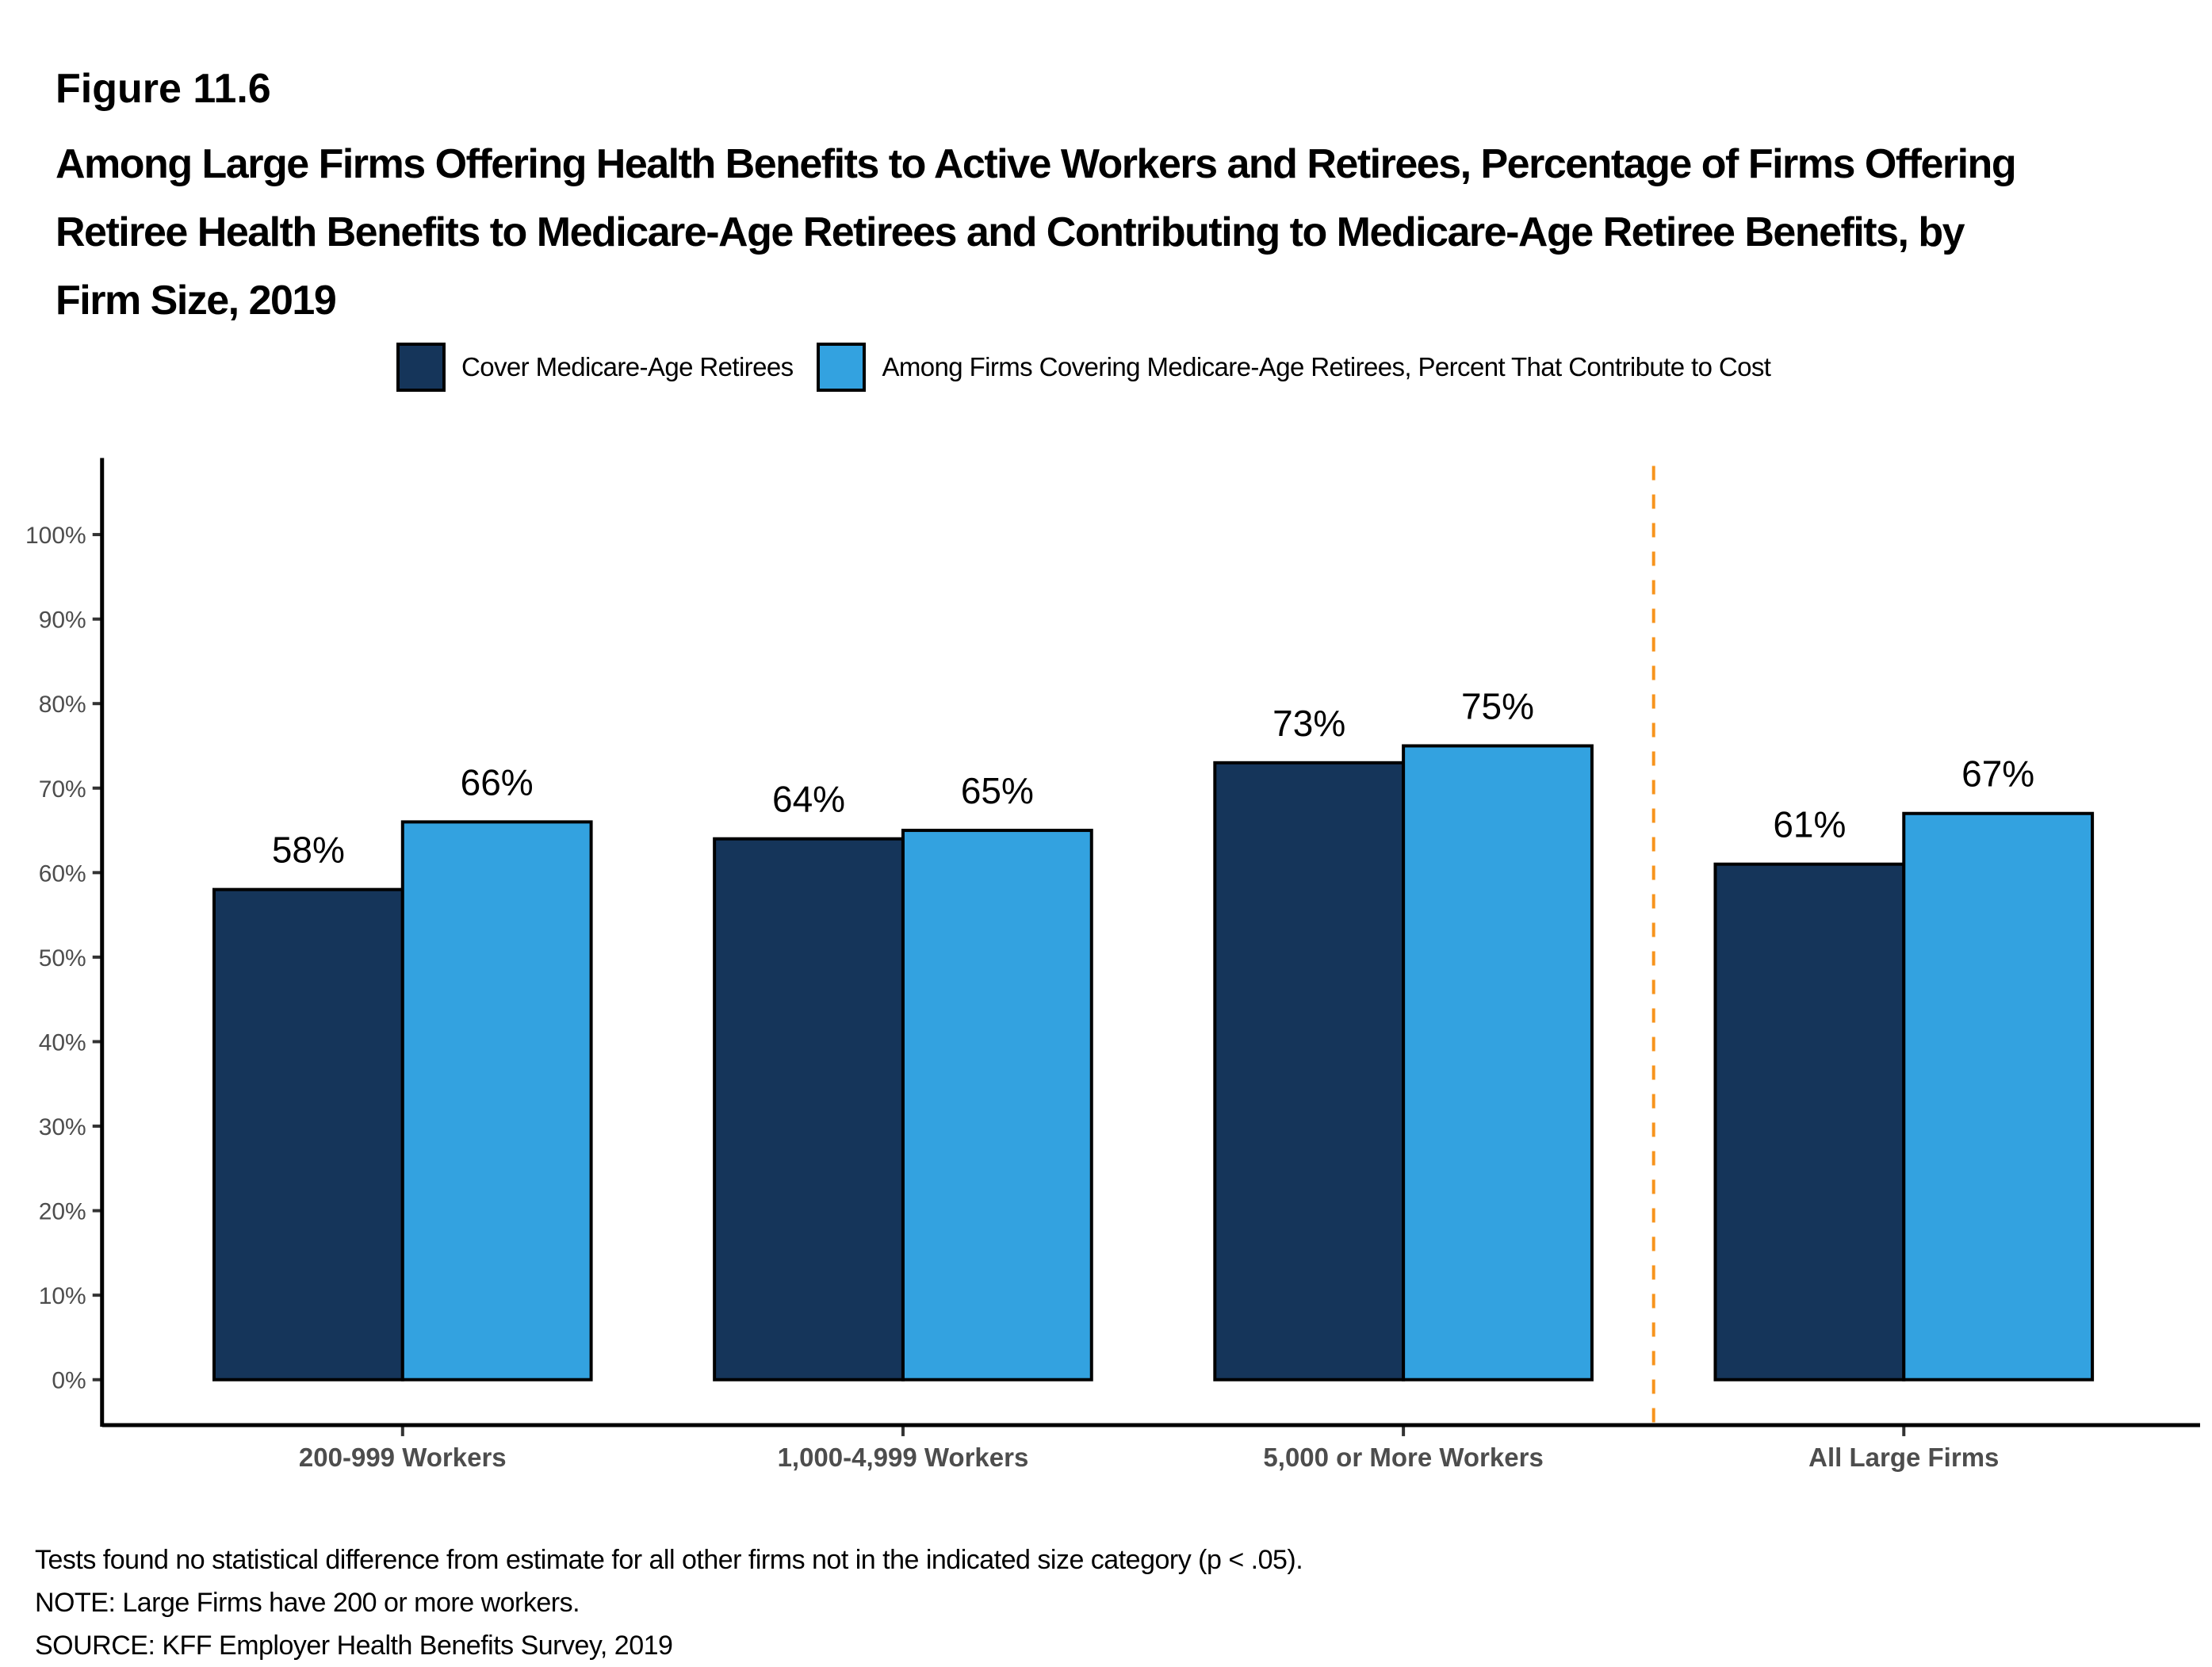 This screenshot has width=2212, height=1667. What do you see at coordinates (308, 850) in the screenshot?
I see `data-label: 58%` at bounding box center [308, 850].